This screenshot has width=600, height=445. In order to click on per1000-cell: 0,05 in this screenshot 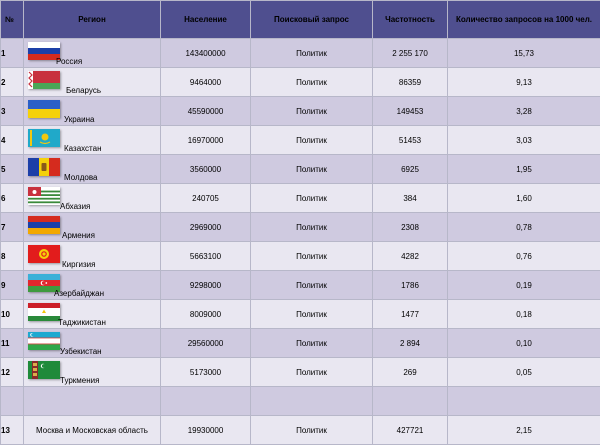, I will do `click(524, 372)`.